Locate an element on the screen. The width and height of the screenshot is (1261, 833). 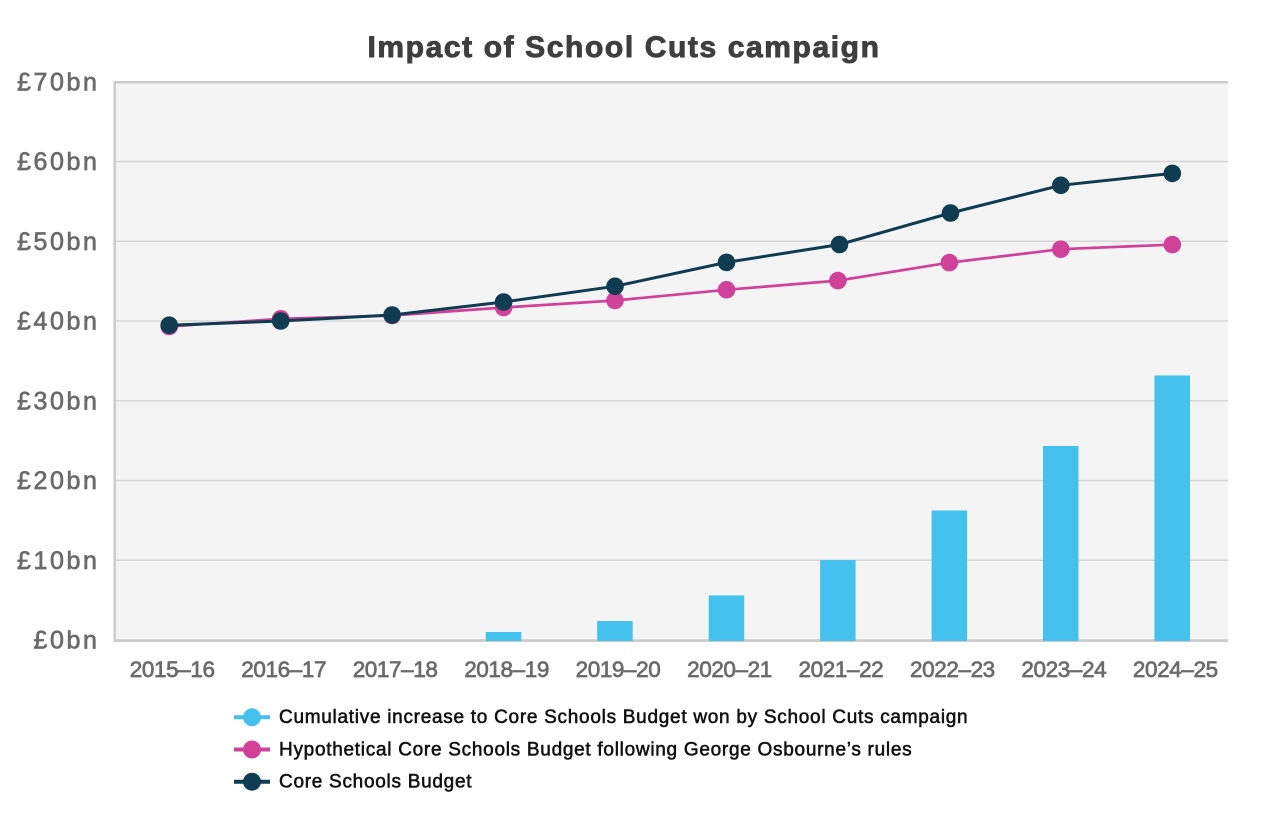
svg-text: 2018–19 is located at coordinates (506, 669).